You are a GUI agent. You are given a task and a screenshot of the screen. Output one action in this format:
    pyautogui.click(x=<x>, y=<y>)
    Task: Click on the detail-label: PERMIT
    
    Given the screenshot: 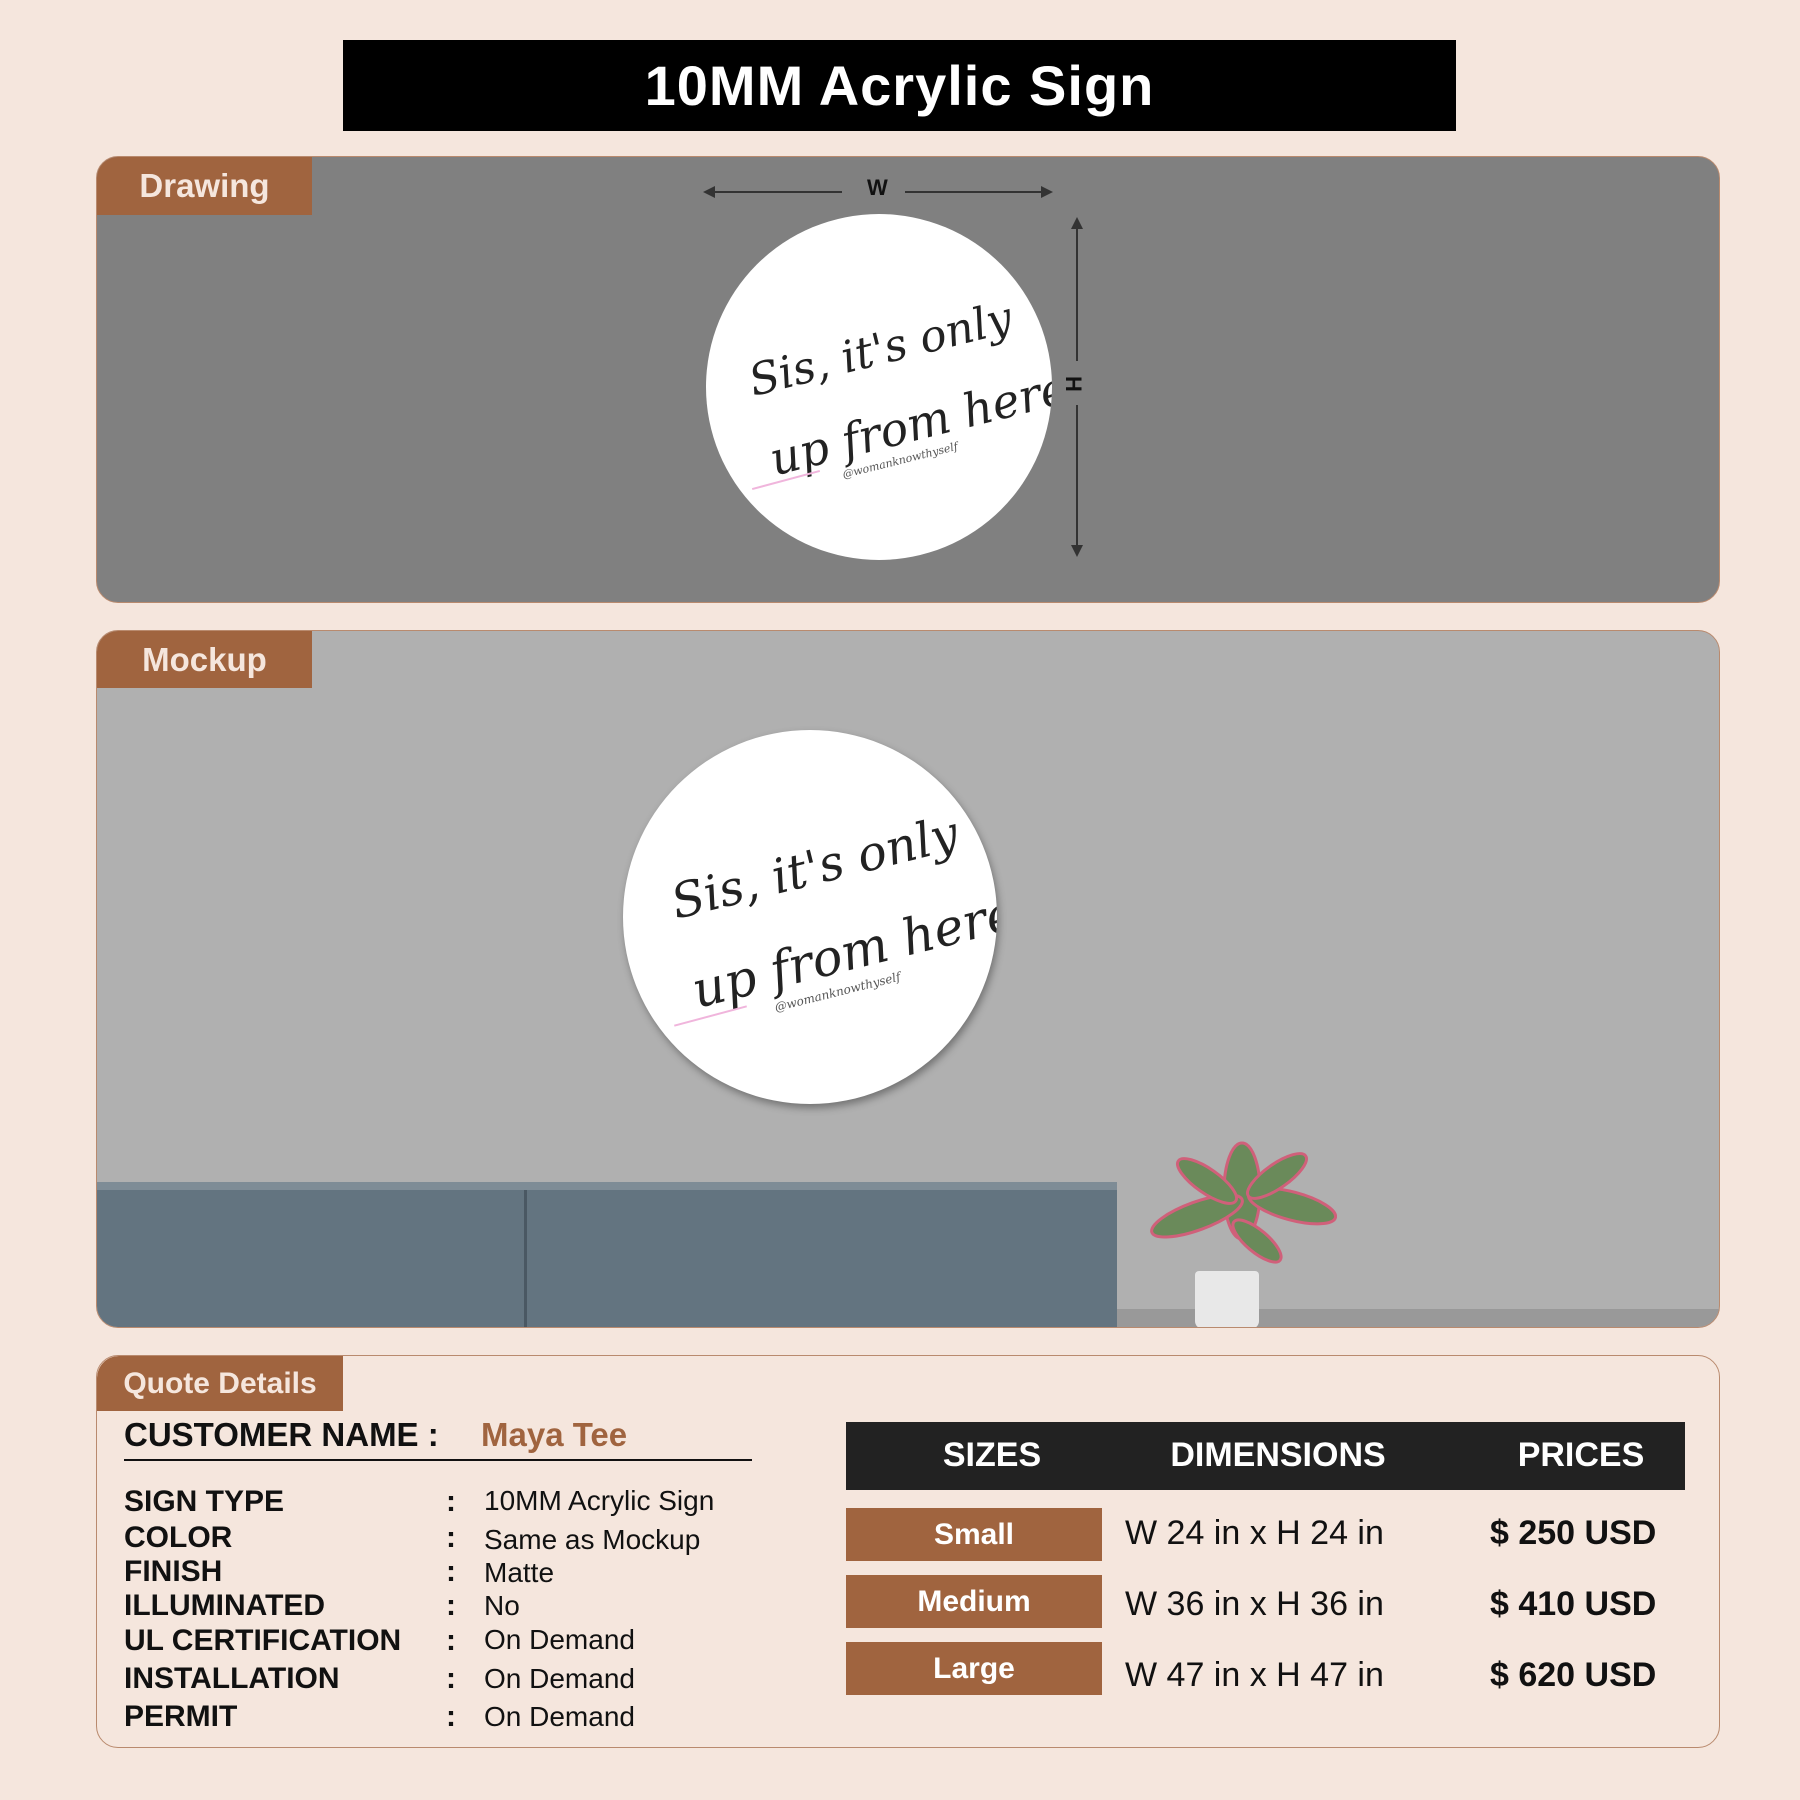 What is the action you would take?
    pyautogui.click(x=181, y=1716)
    